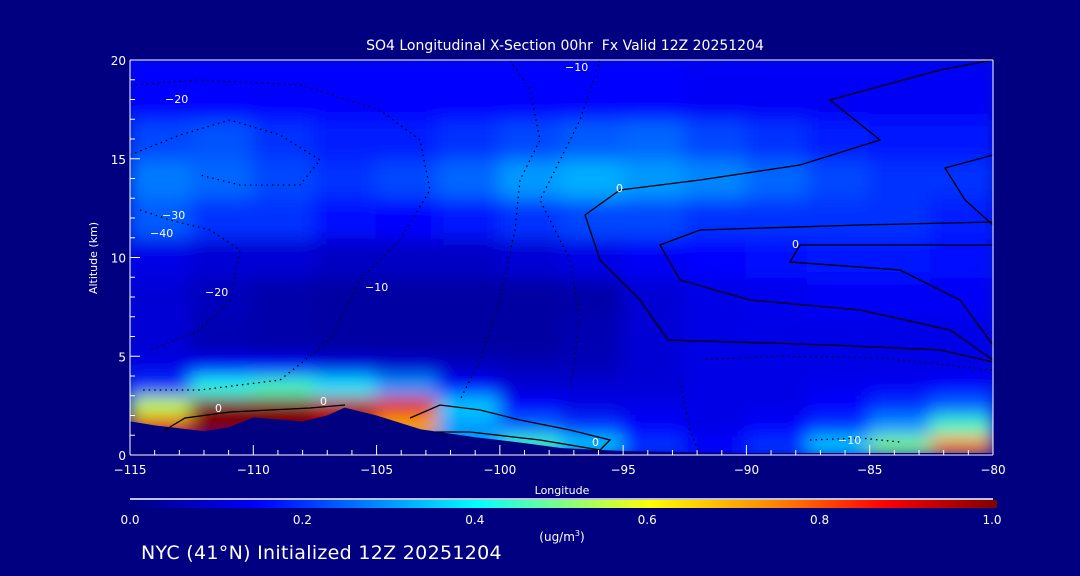 The width and height of the screenshot is (1080, 576). What do you see at coordinates (562, 490) in the screenshot?
I see `x-axis-label: Longitude` at bounding box center [562, 490].